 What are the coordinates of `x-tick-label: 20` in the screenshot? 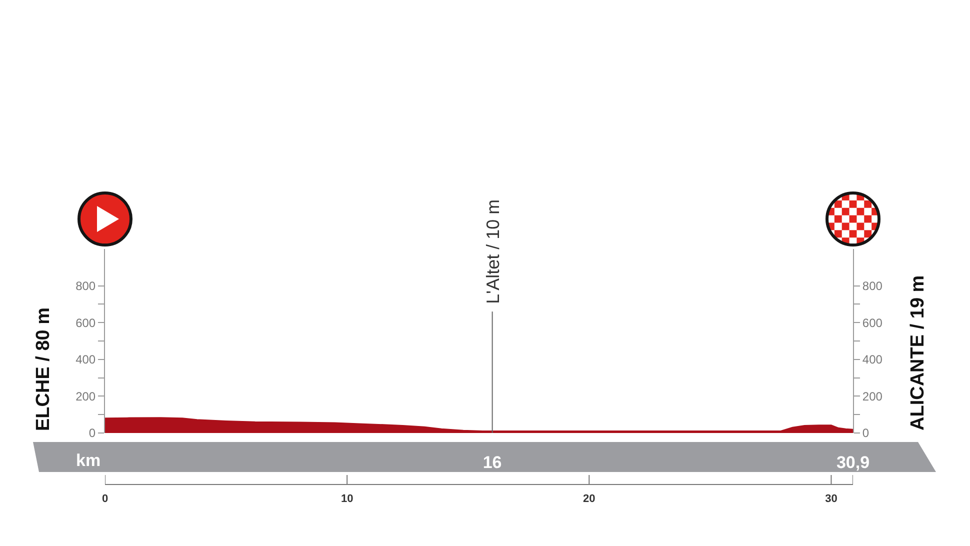 It's located at (589, 499).